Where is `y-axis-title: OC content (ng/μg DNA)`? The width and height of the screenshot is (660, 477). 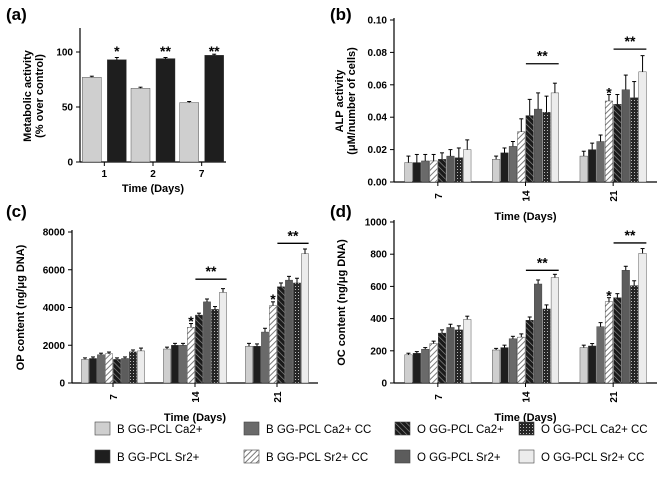
y-axis-title: OC content (ng/μg DNA) is located at coordinates (342, 302).